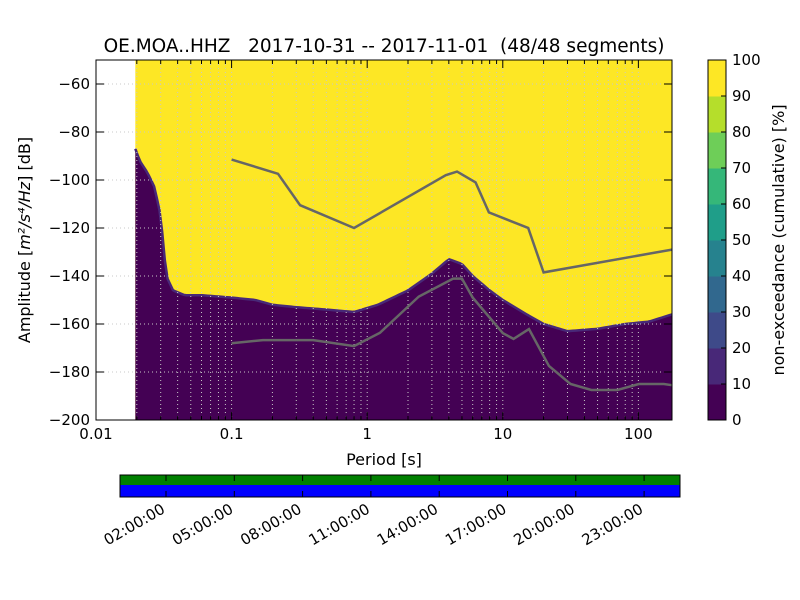  What do you see at coordinates (502, 434) in the screenshot?
I see `x-tick-label: 10` at bounding box center [502, 434].